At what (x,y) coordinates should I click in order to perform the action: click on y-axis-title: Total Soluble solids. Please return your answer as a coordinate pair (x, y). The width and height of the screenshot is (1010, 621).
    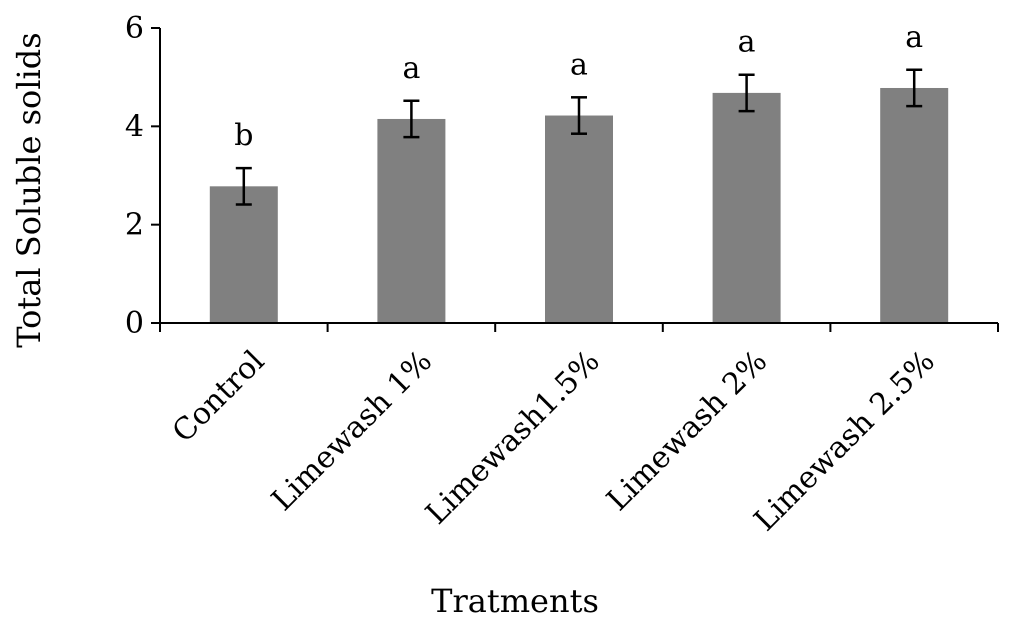
    Looking at the image, I should click on (29, 189).